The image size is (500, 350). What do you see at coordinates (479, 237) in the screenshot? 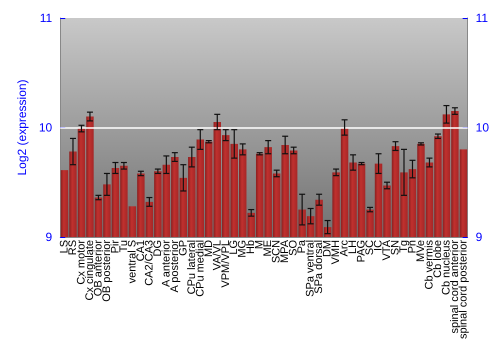
I see `y2-tick-label: 9` at bounding box center [479, 237].